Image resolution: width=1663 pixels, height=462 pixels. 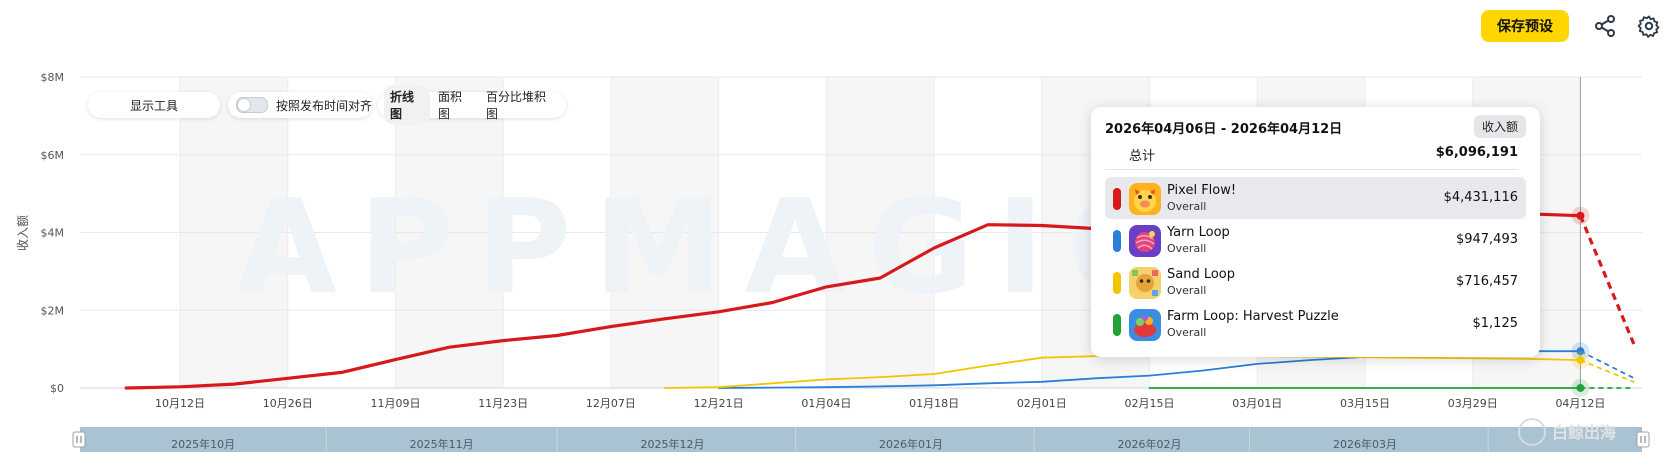 What do you see at coordinates (1365, 403) in the screenshot?
I see `x-tick-label: 03月15日` at bounding box center [1365, 403].